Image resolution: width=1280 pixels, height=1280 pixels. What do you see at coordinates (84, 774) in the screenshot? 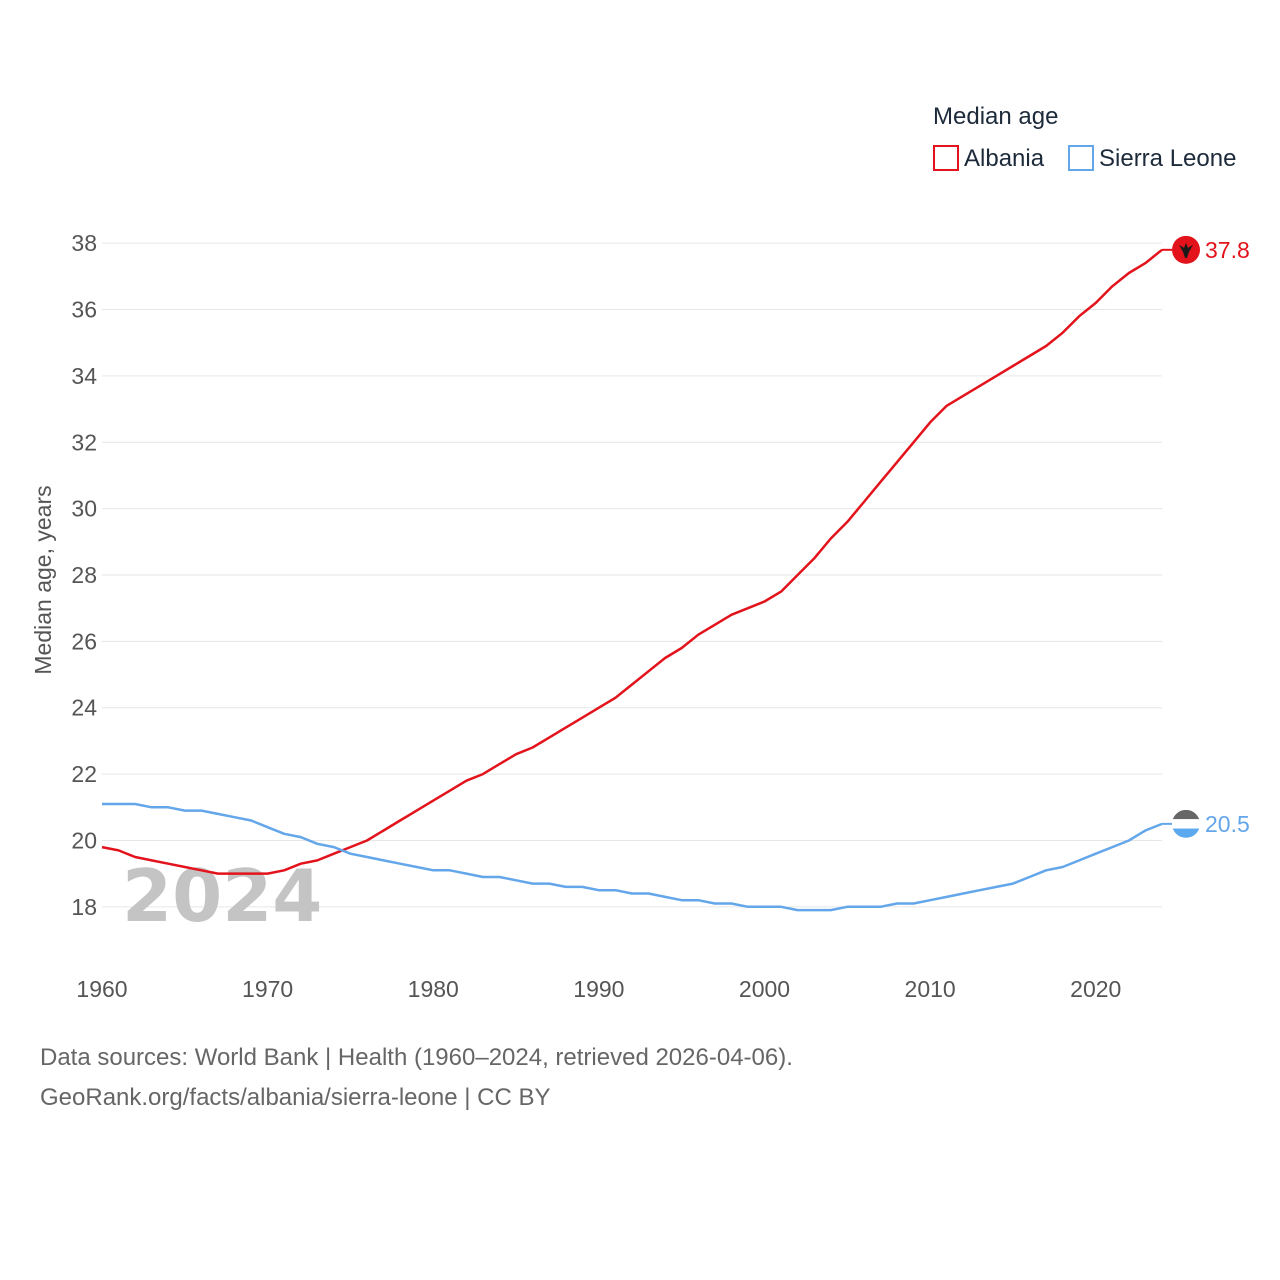
I see `y-tick-label: 22` at bounding box center [84, 774].